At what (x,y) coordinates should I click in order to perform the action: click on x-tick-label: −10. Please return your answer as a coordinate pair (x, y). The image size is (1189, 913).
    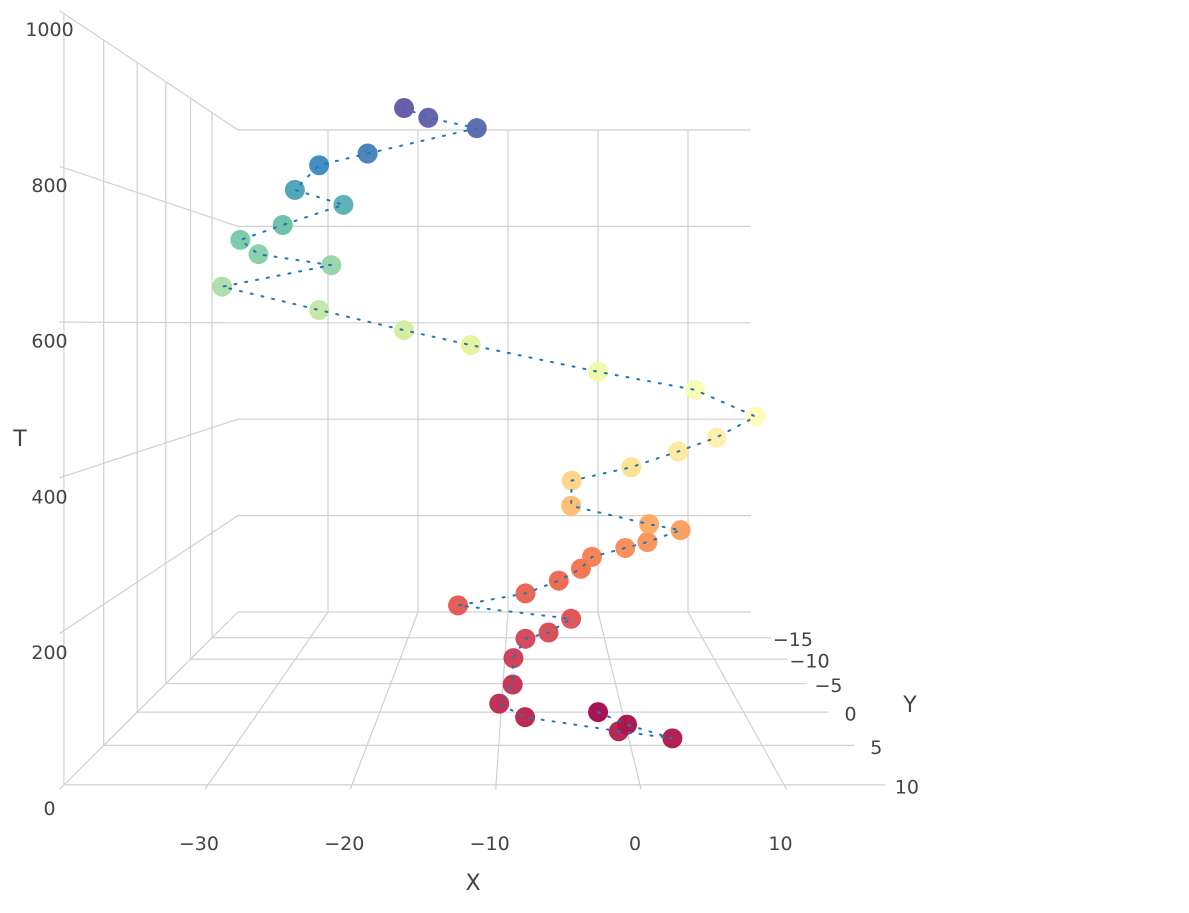
    Looking at the image, I should click on (490, 844).